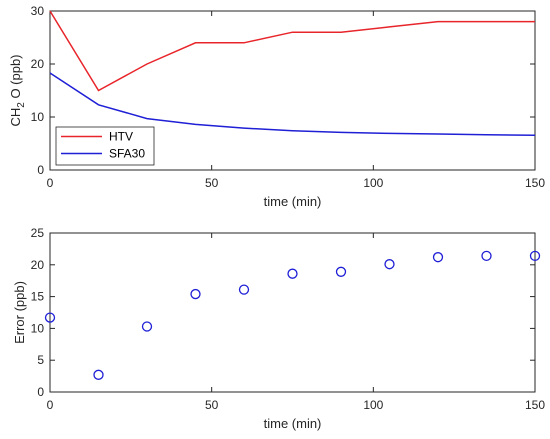 The height and width of the screenshot is (439, 550). I want to click on y-tick-label: 5, so click(40, 360).